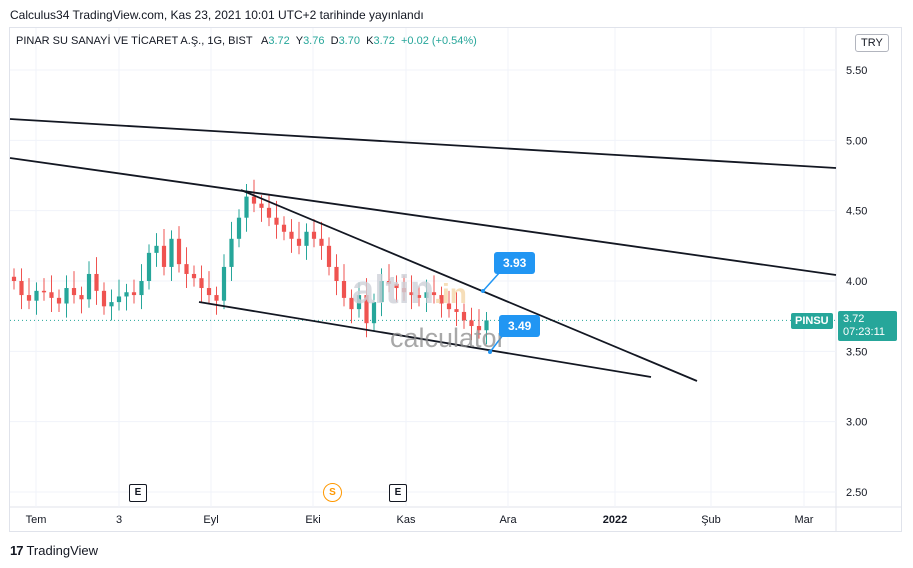  What do you see at coordinates (439, 41) in the screenshot?
I see `change-value: +0.02 (+0.54%)` at bounding box center [439, 41].